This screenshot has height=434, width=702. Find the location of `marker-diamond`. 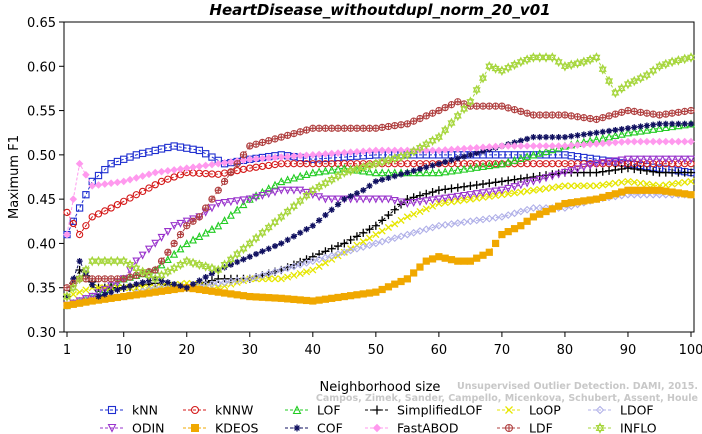

marker-diamond is located at coordinates (375, 243).